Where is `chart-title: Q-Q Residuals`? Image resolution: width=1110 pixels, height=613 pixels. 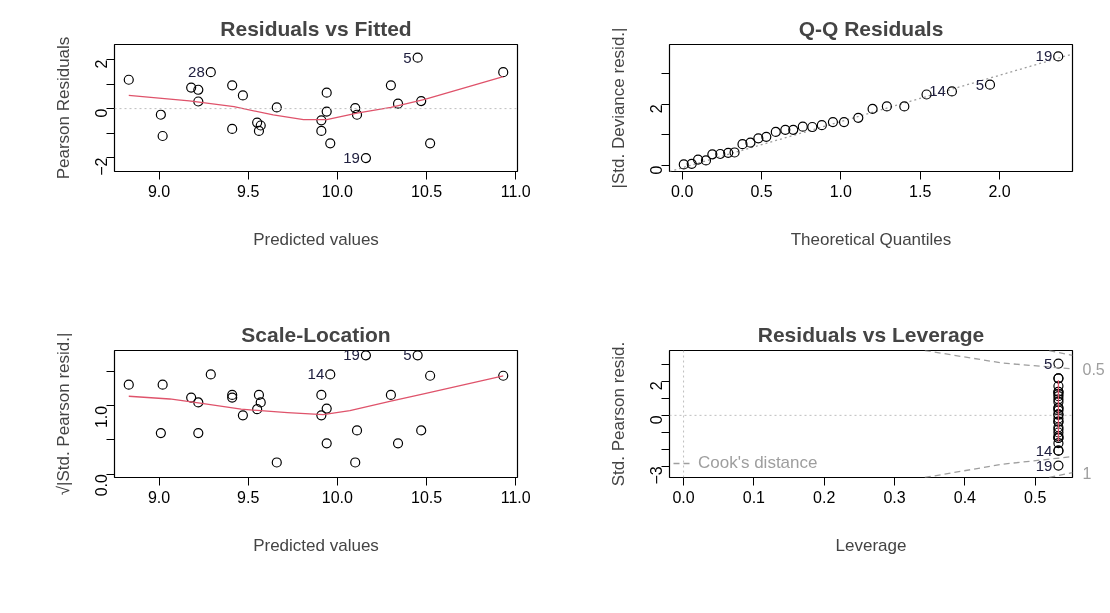
chart-title: Q-Q Residuals is located at coordinates (871, 28).